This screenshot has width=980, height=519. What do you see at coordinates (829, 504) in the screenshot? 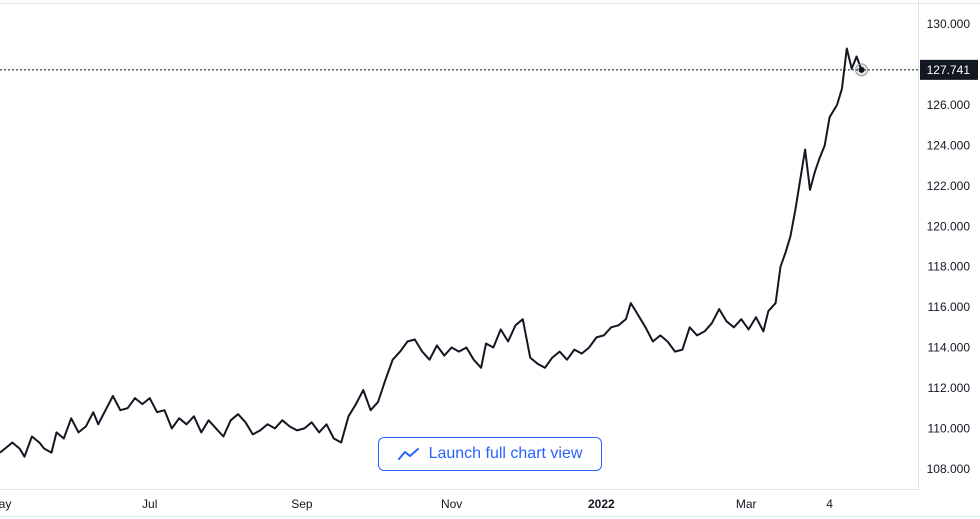
I see `time-tick-label: 4` at bounding box center [829, 504].